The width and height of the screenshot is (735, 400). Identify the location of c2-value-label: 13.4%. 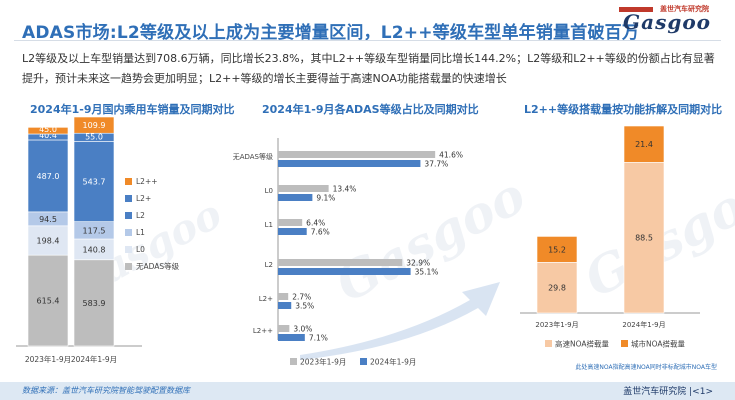
(345, 189).